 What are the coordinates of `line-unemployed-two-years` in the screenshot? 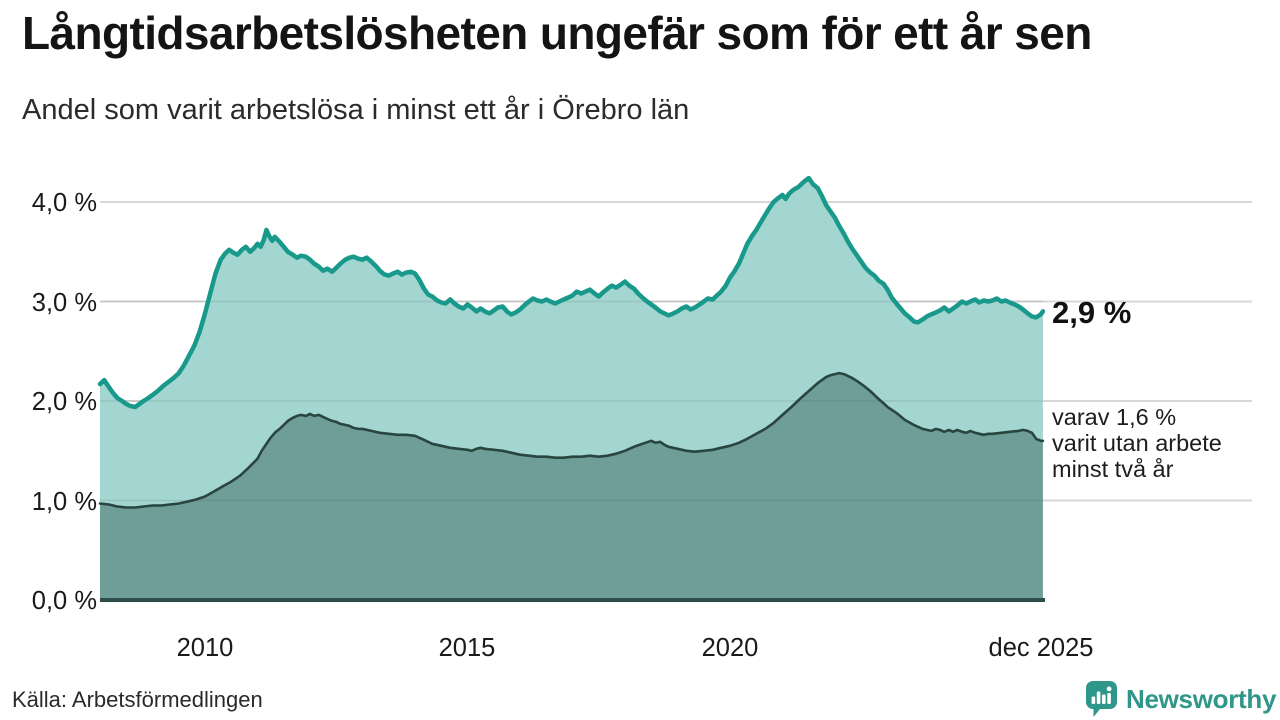 It's located at (571, 440).